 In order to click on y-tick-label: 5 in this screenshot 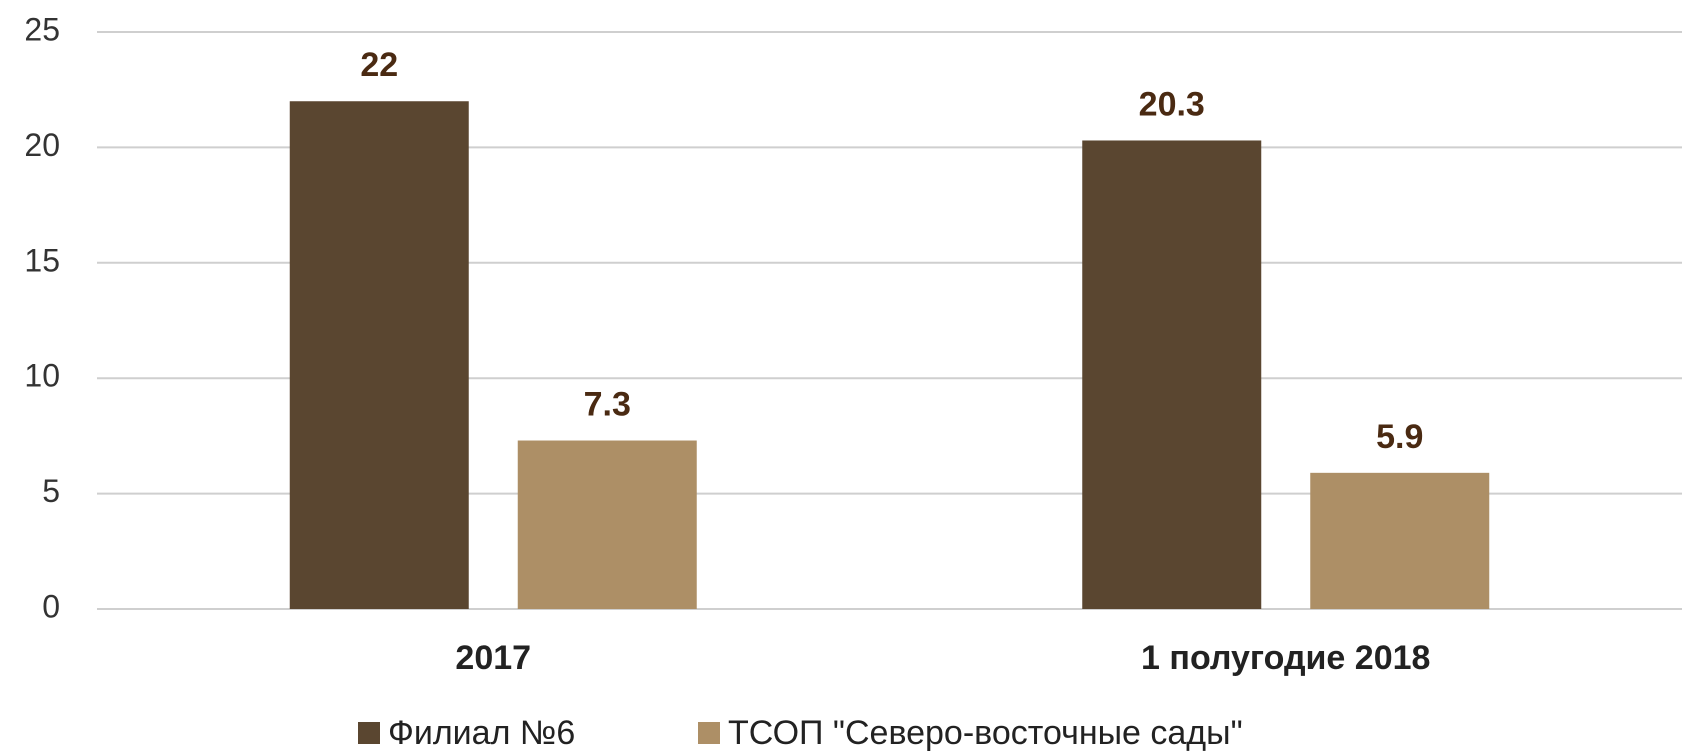, I will do `click(51, 491)`.